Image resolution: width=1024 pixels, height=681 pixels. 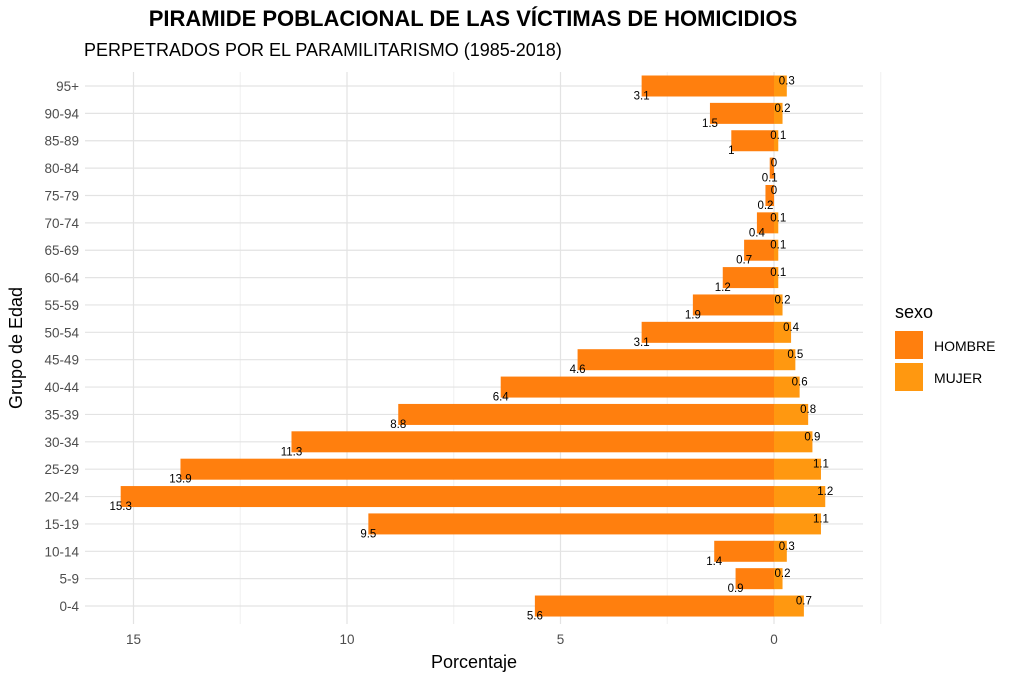 I want to click on data-label-mujer-10-14: 0.3, so click(x=787, y=547).